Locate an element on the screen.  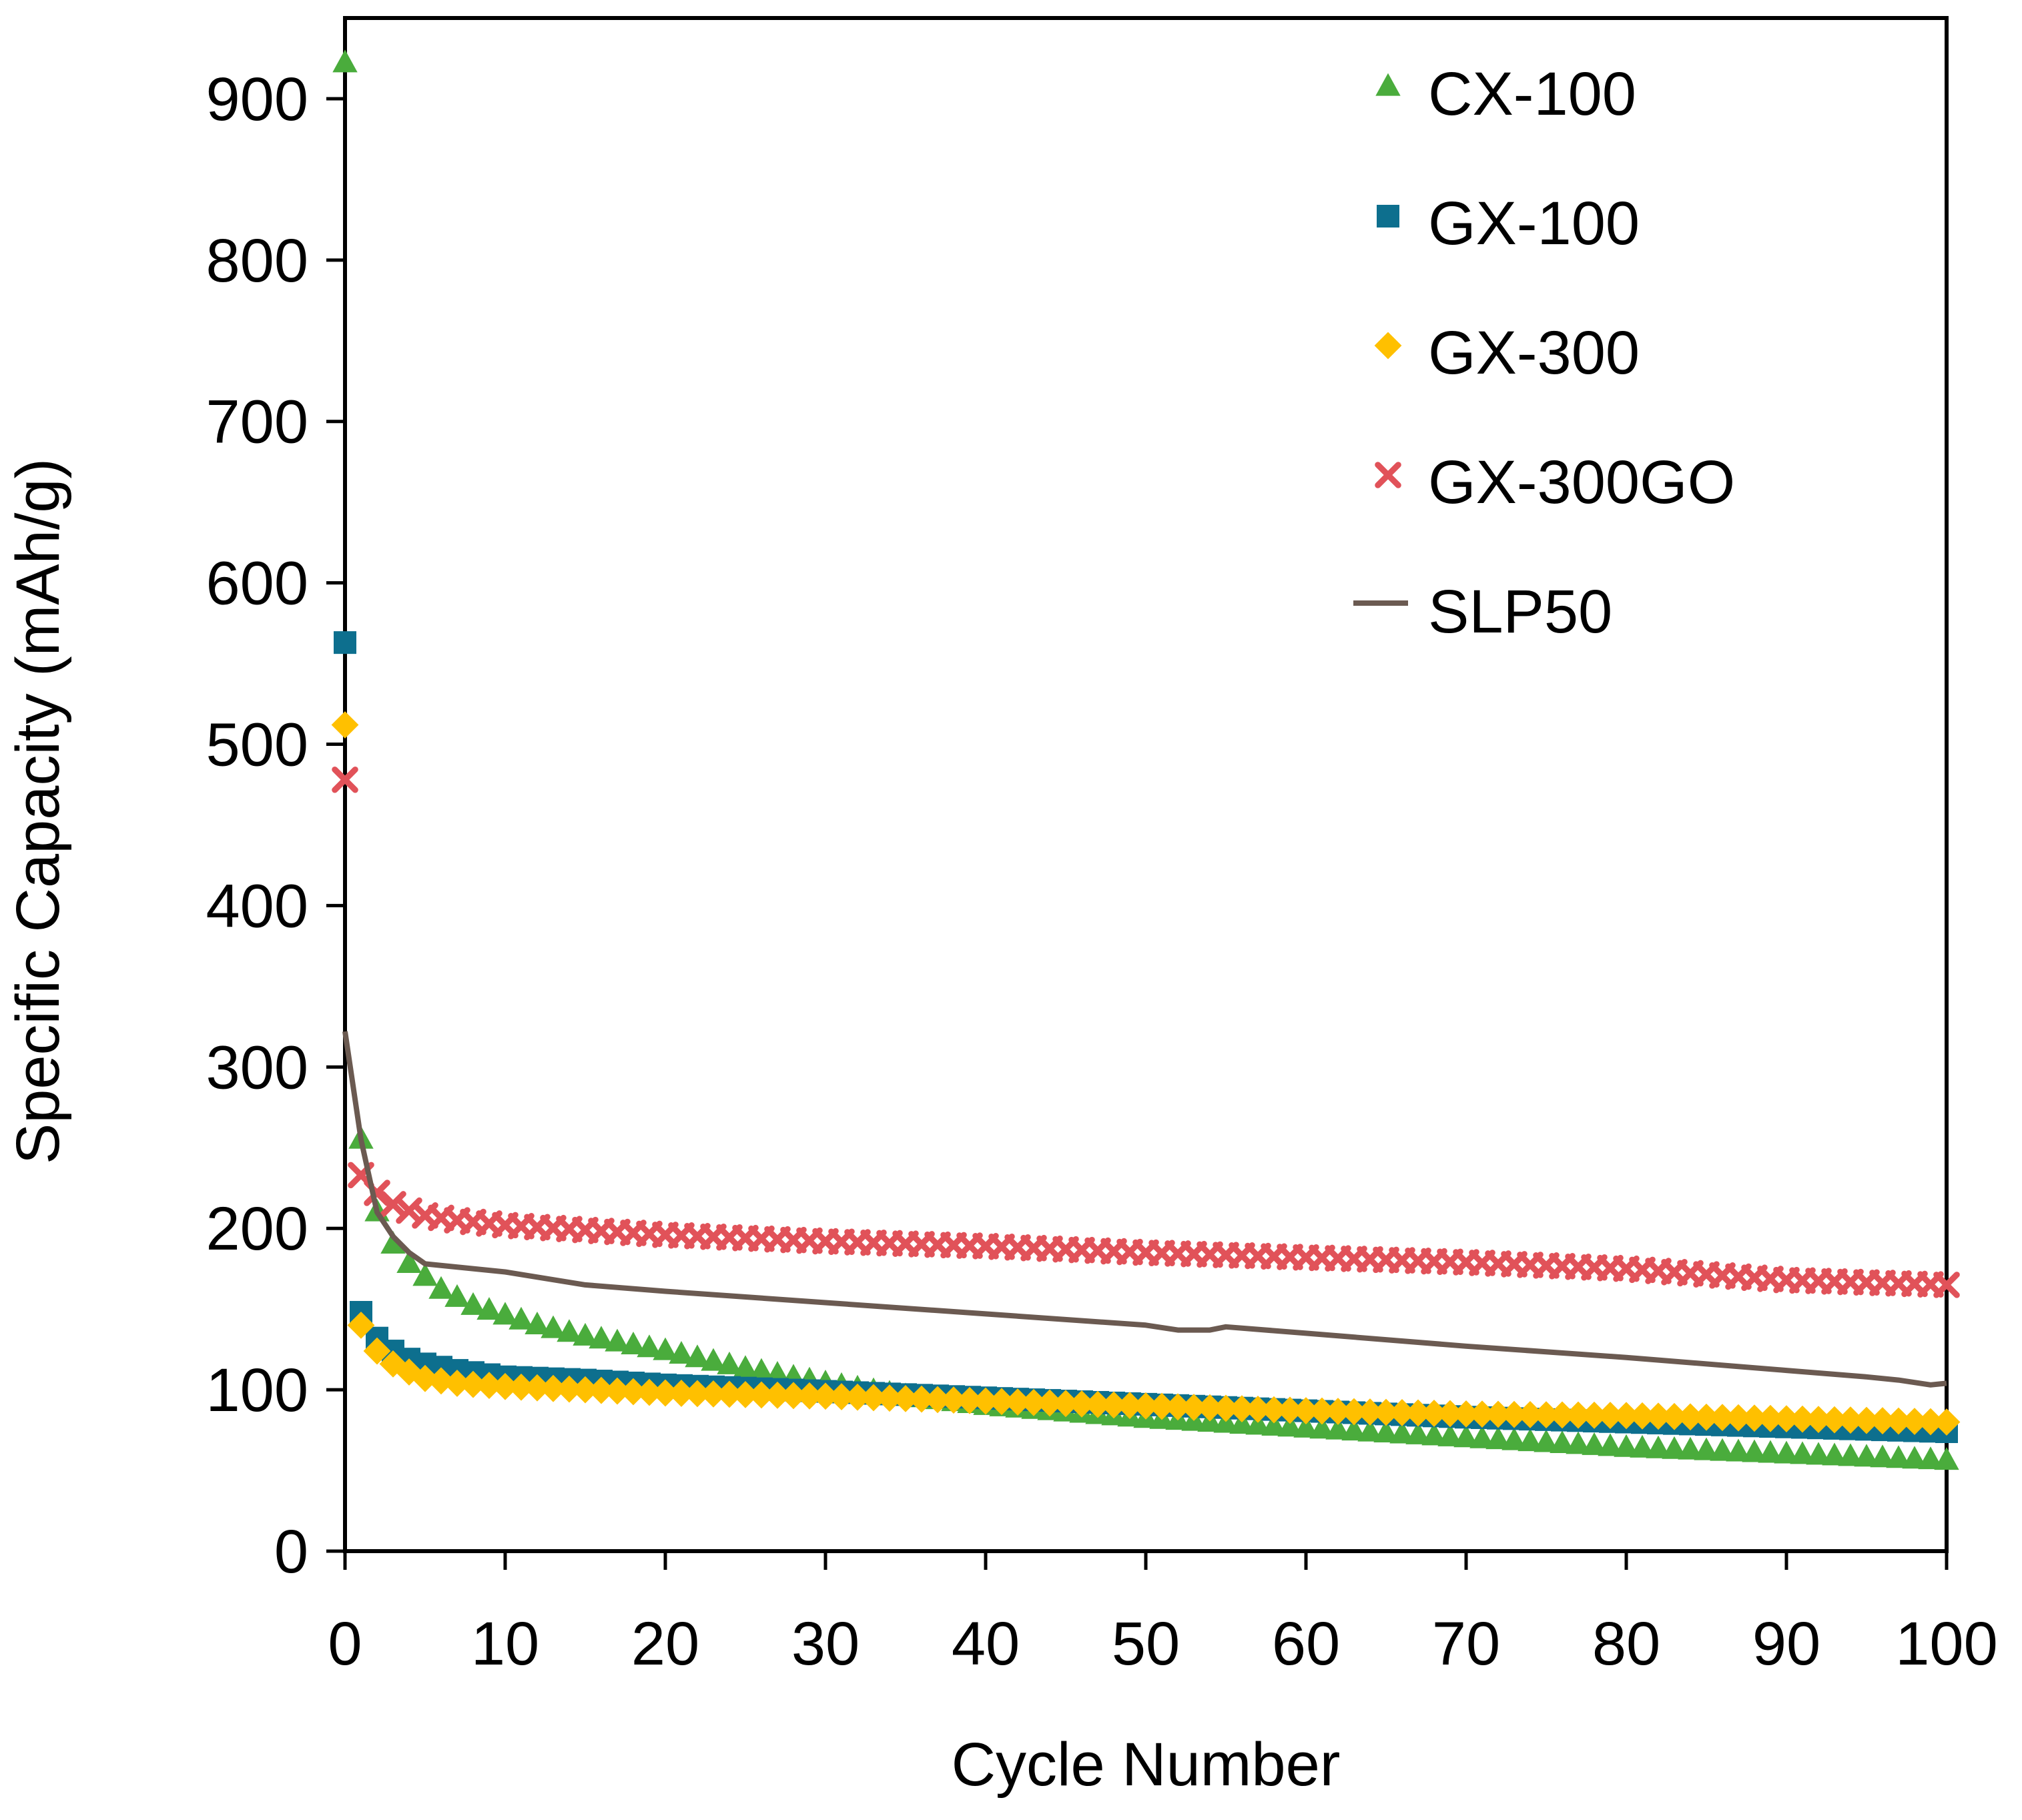
x-tick-label: 70 is located at coordinates (1466, 1644).